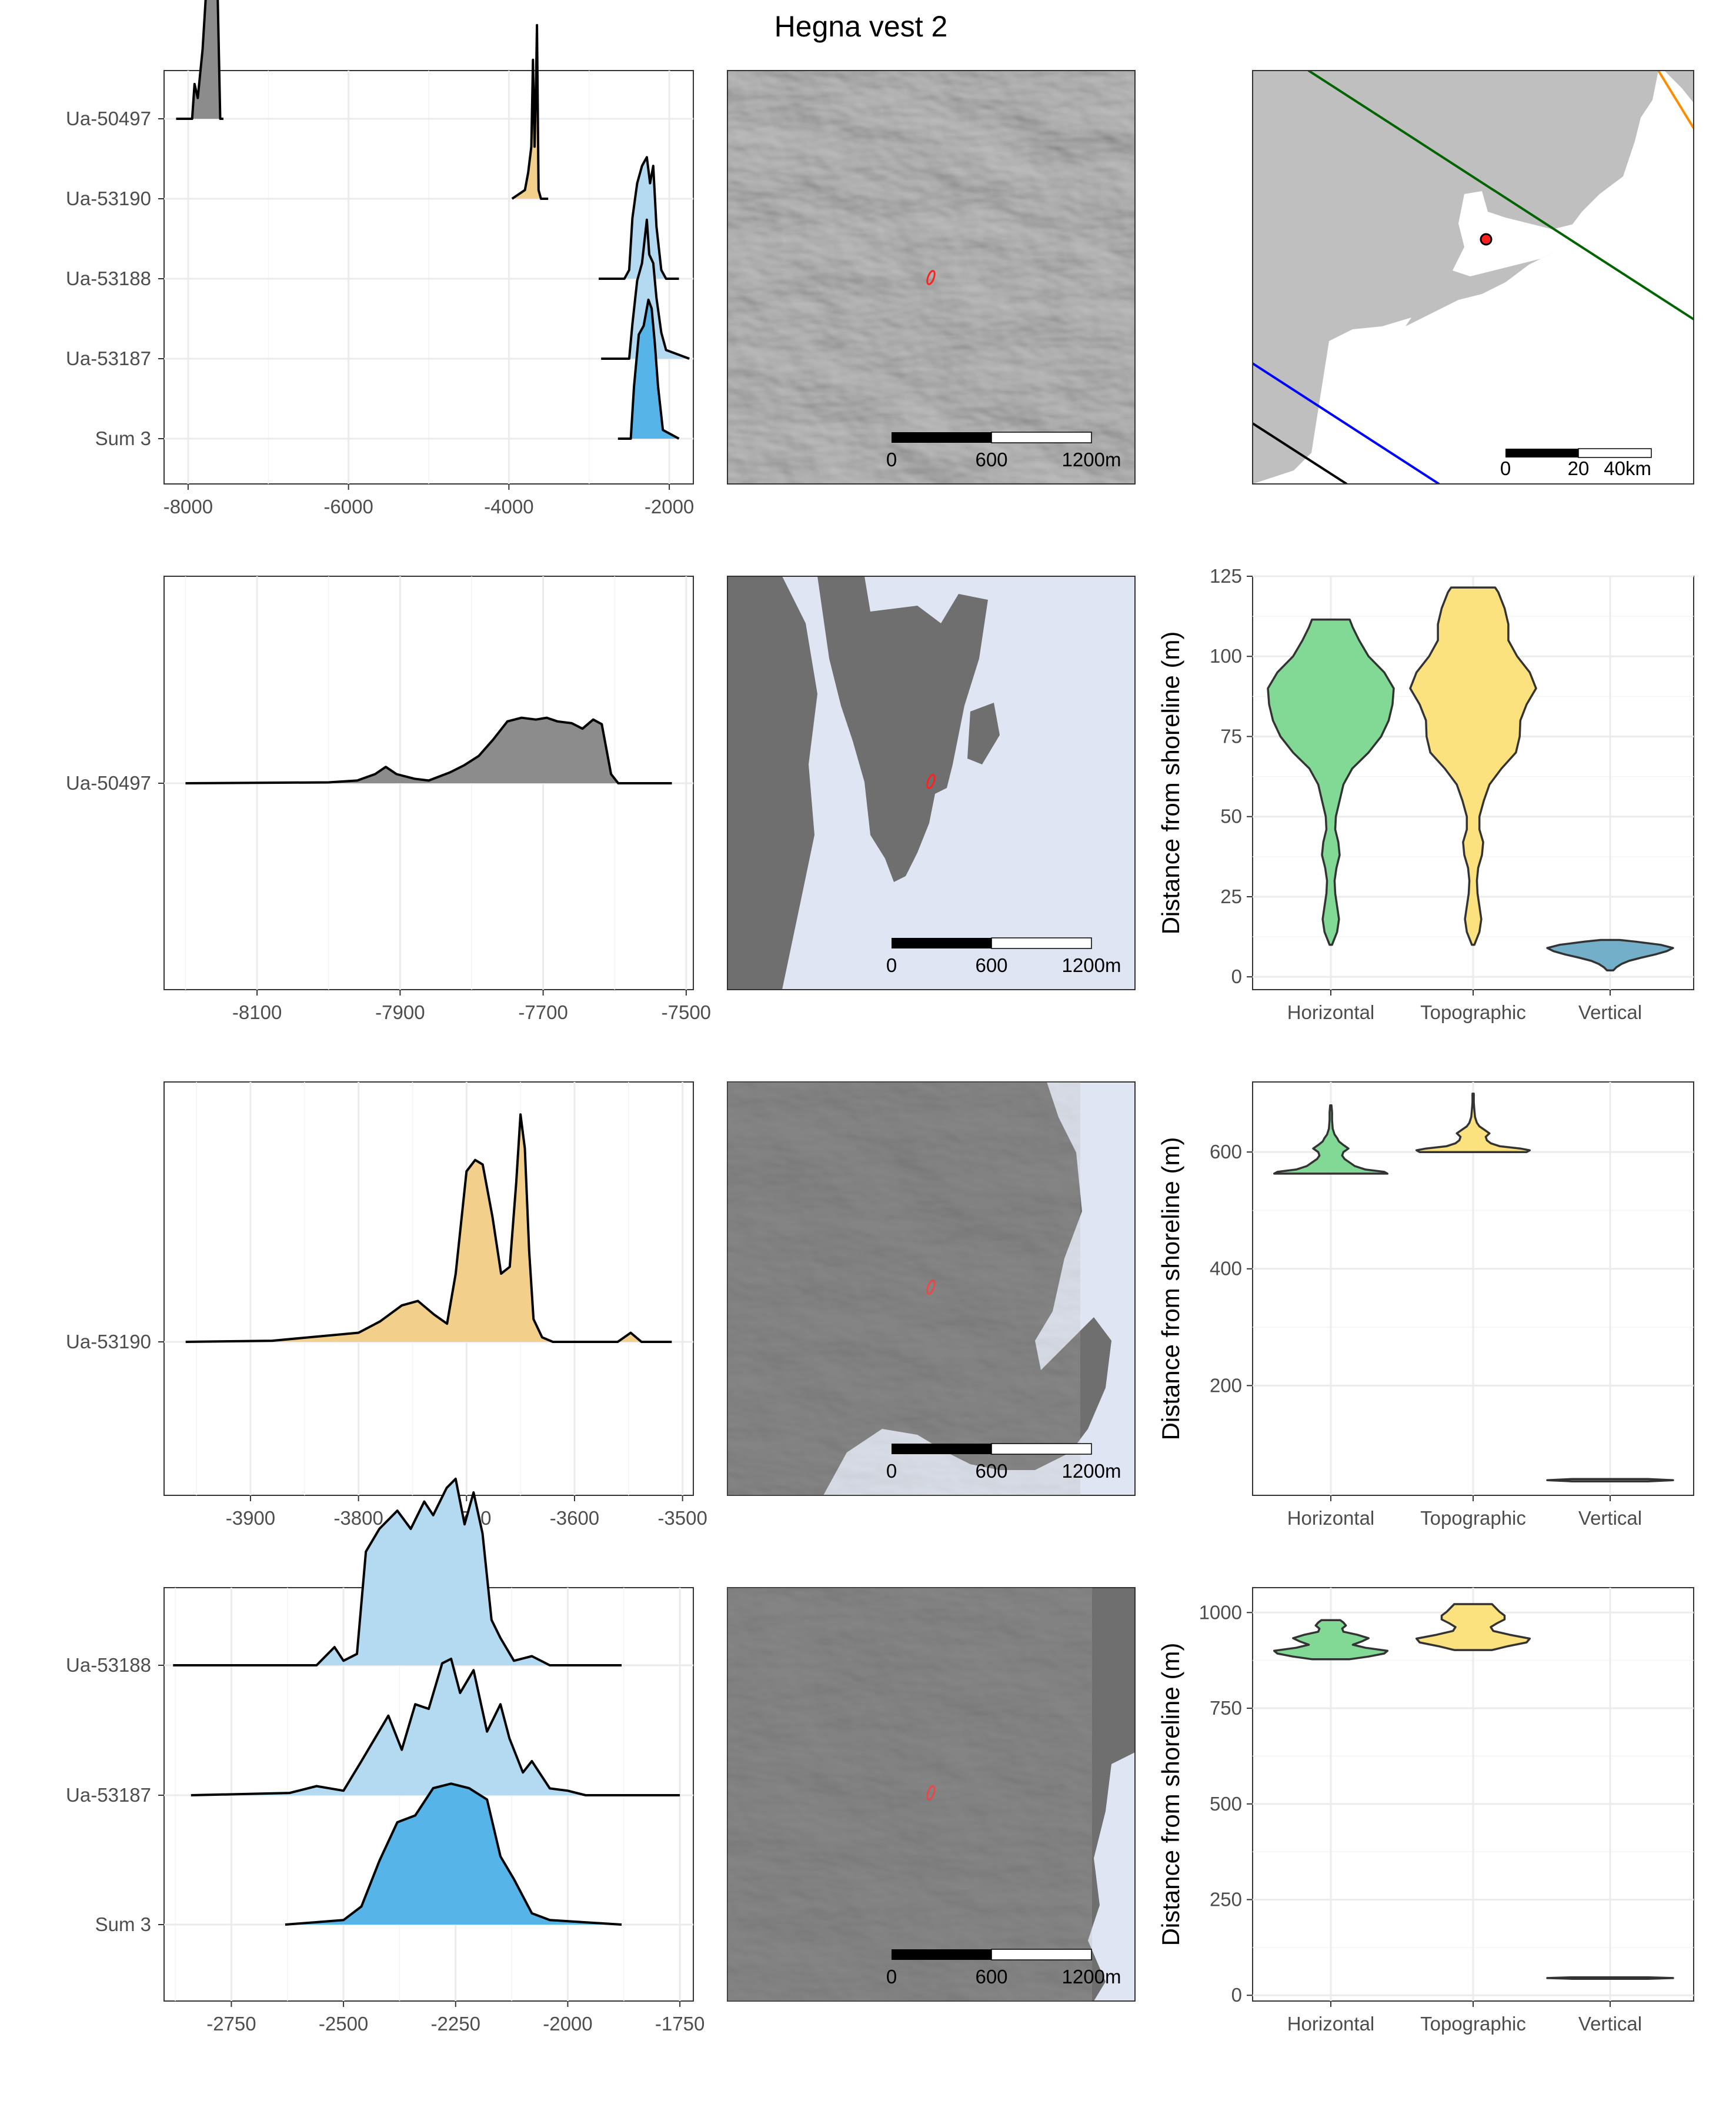  What do you see at coordinates (1487, 239) in the screenshot?
I see `site-point` at bounding box center [1487, 239].